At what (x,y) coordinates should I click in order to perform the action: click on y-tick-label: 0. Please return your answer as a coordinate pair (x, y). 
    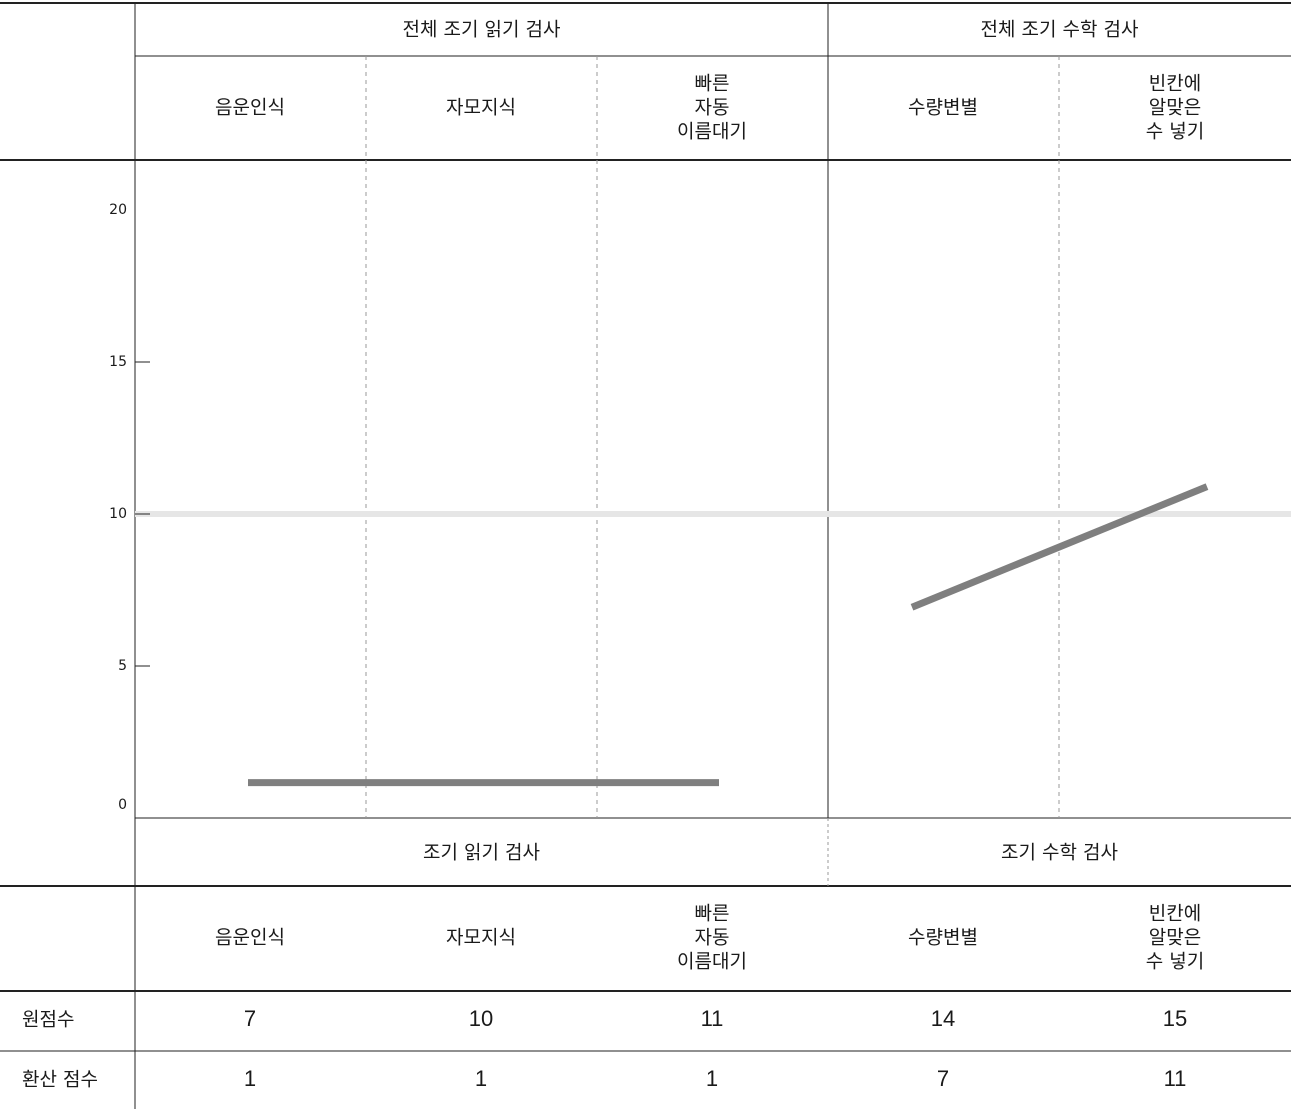
    Looking at the image, I should click on (122, 805).